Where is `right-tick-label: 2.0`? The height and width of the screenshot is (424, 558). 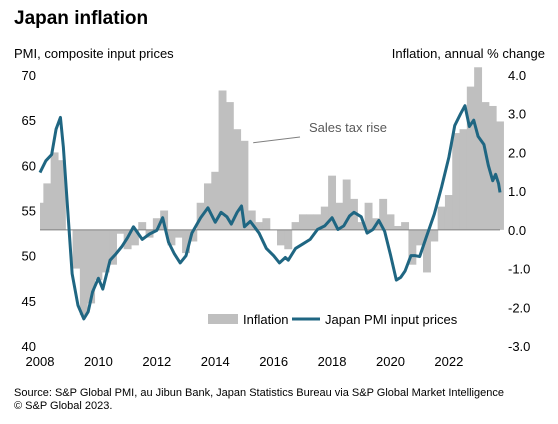
right-tick-label: 2.0 is located at coordinates (517, 152).